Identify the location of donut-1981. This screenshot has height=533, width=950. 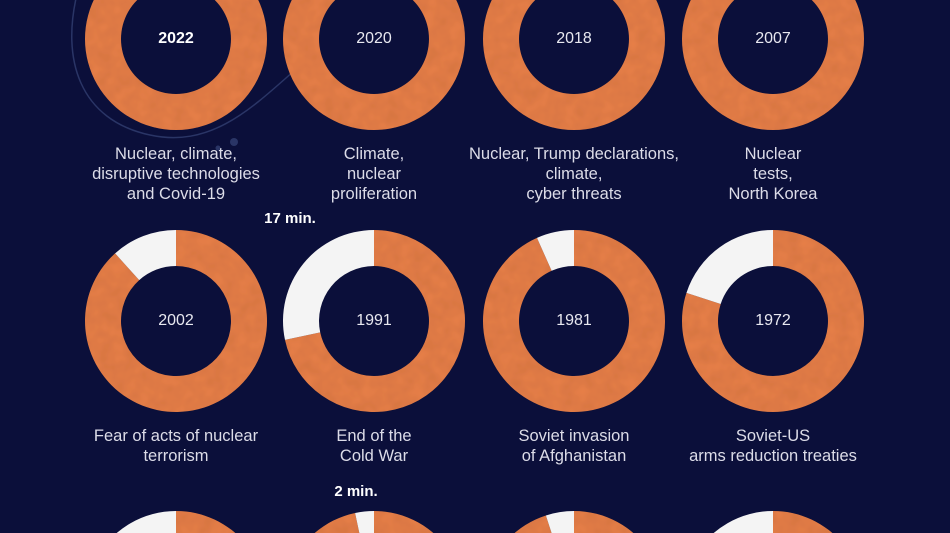
(574, 321).